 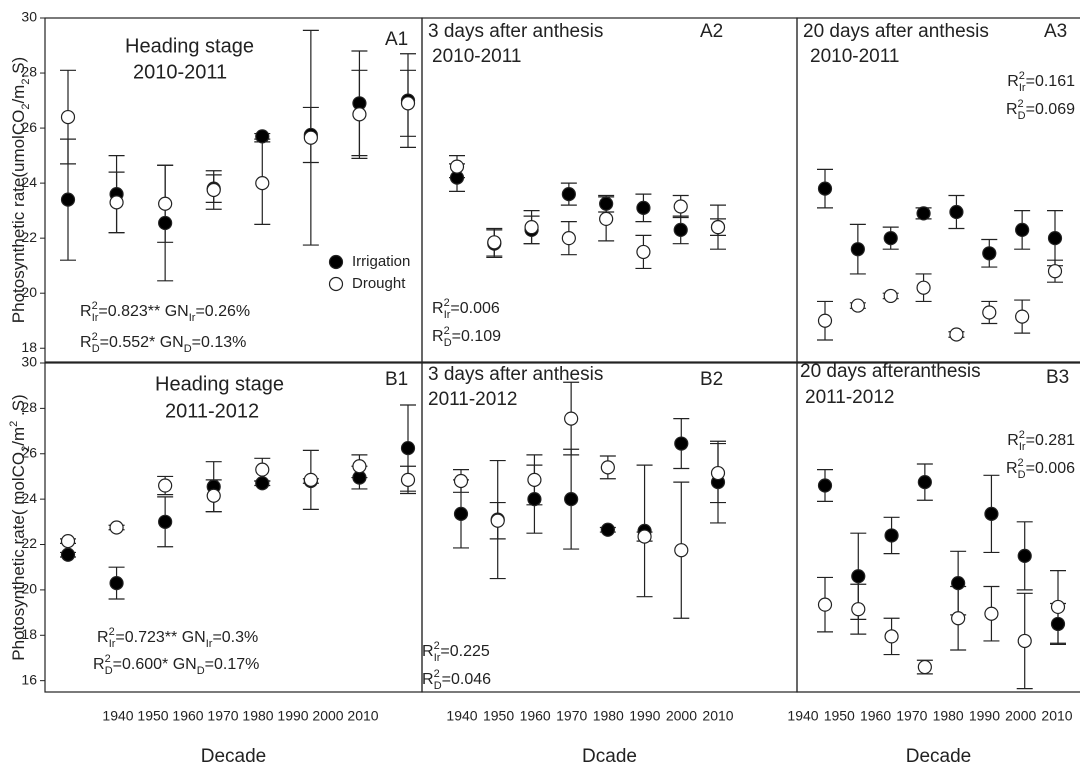 I want to click on text-part: =0.823** GN, so click(x=143, y=311).